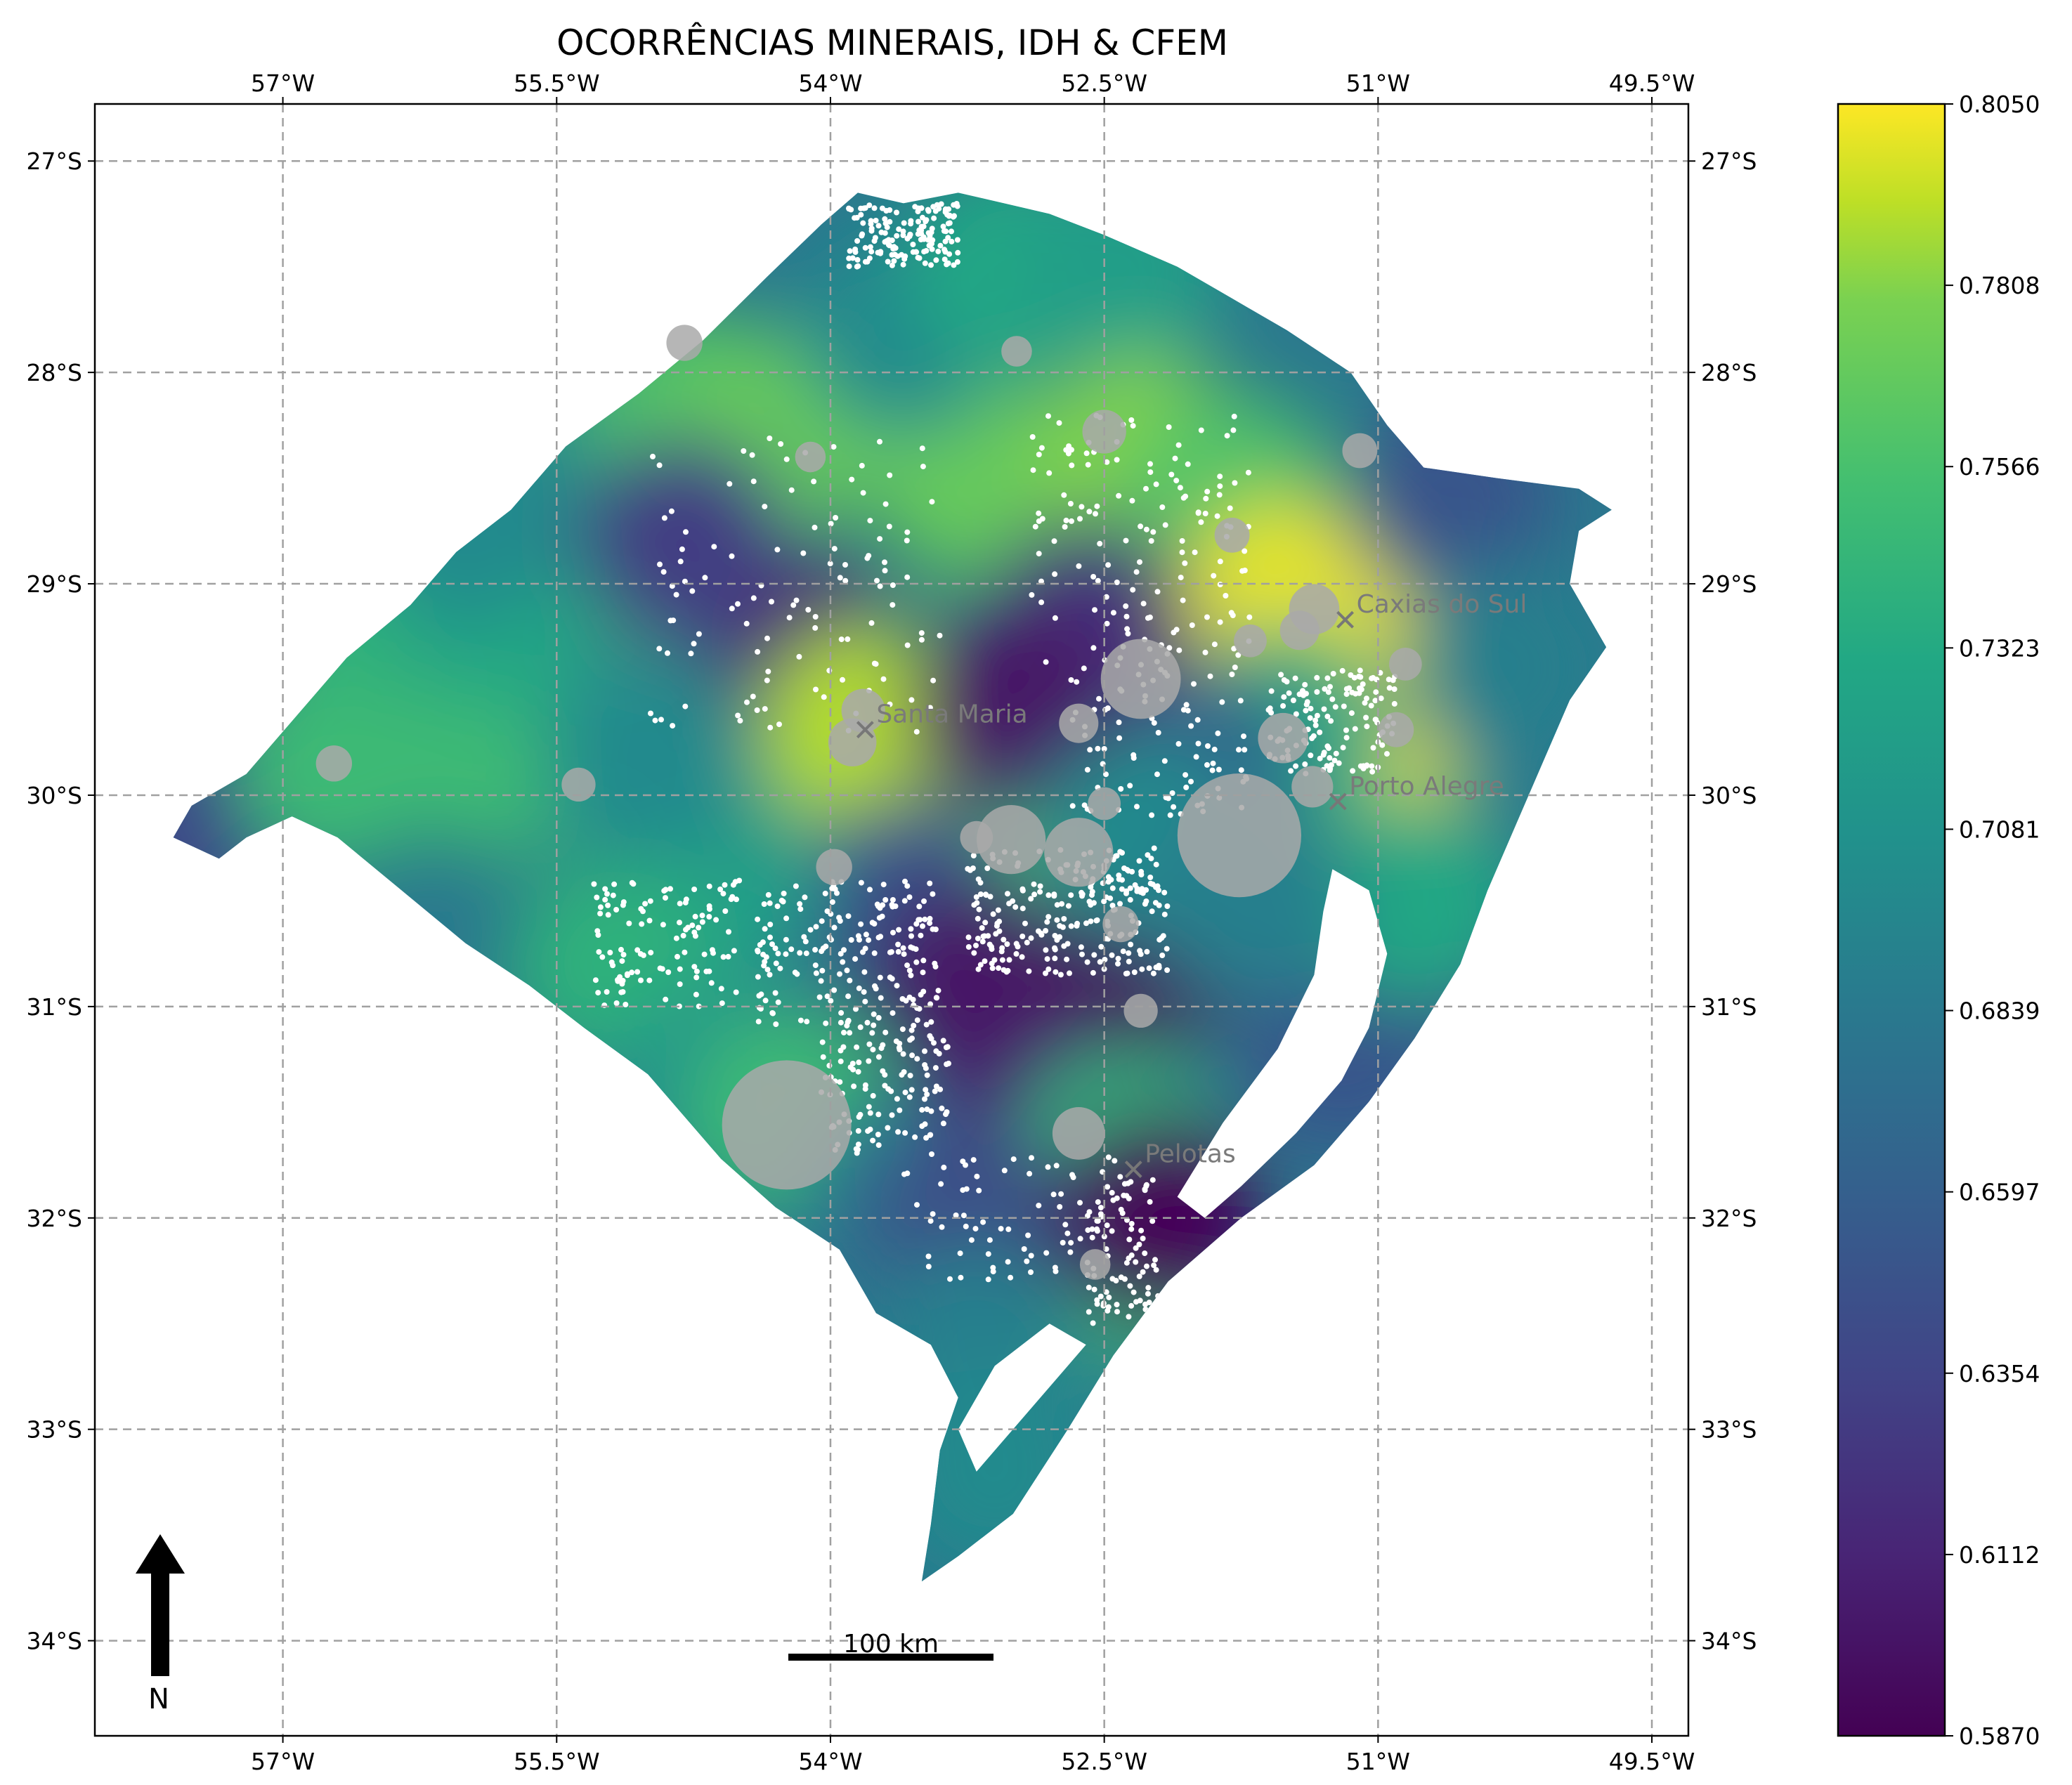 This screenshot has height=1785, width=2072. What do you see at coordinates (54, 1218) in the screenshot?
I see `lat-label-left: 32°S` at bounding box center [54, 1218].